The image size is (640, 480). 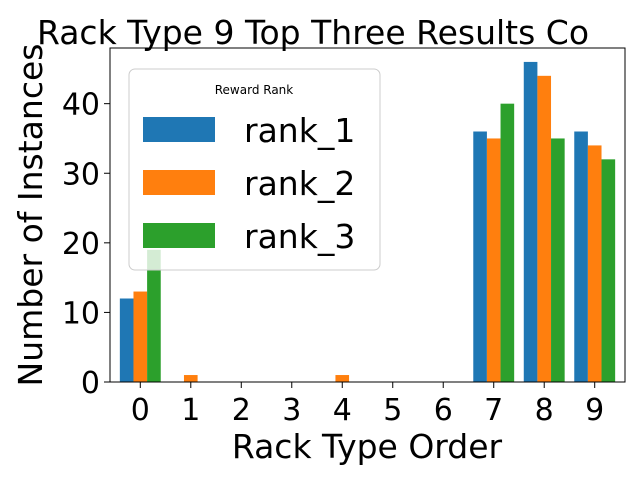 I want to click on y-axis-label: Number of Instances, so click(x=30, y=215).